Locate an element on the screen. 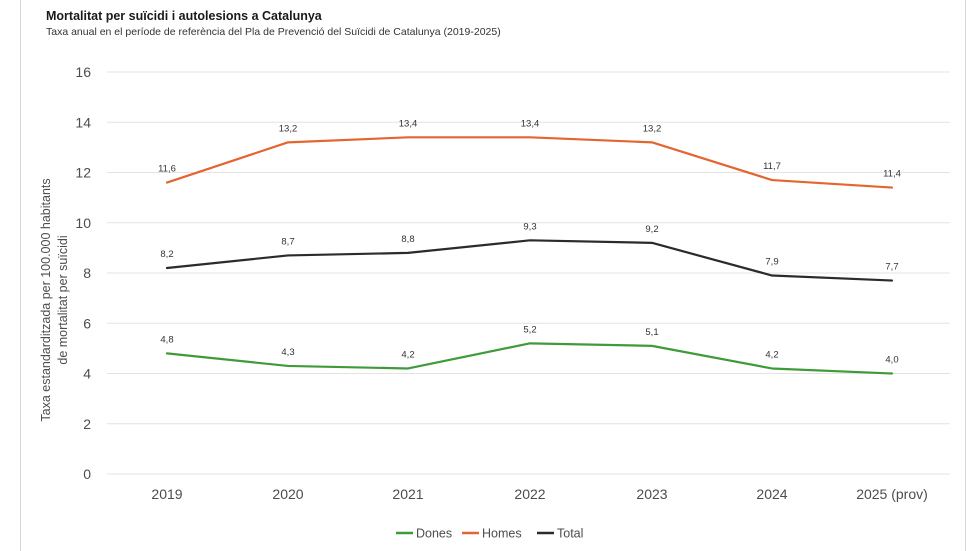 The image size is (980, 551). x-axis-ticks: 2019 2020 2021 2022 2023 2024 2025 (prov) is located at coordinates (539, 494).